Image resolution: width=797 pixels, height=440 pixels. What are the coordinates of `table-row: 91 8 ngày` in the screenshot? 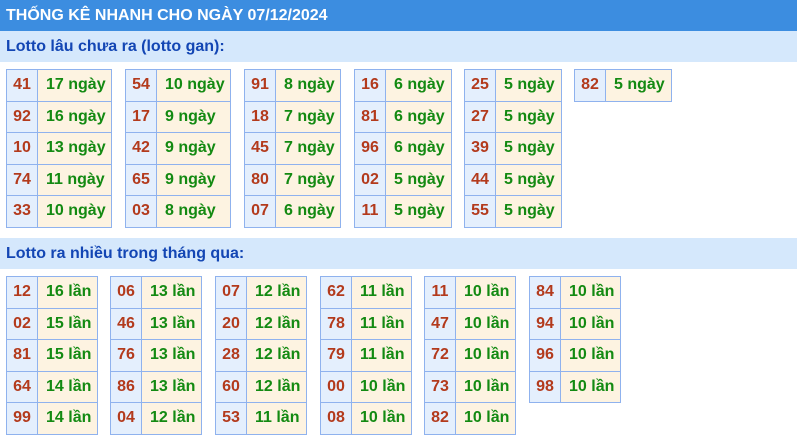 It's located at (292, 85).